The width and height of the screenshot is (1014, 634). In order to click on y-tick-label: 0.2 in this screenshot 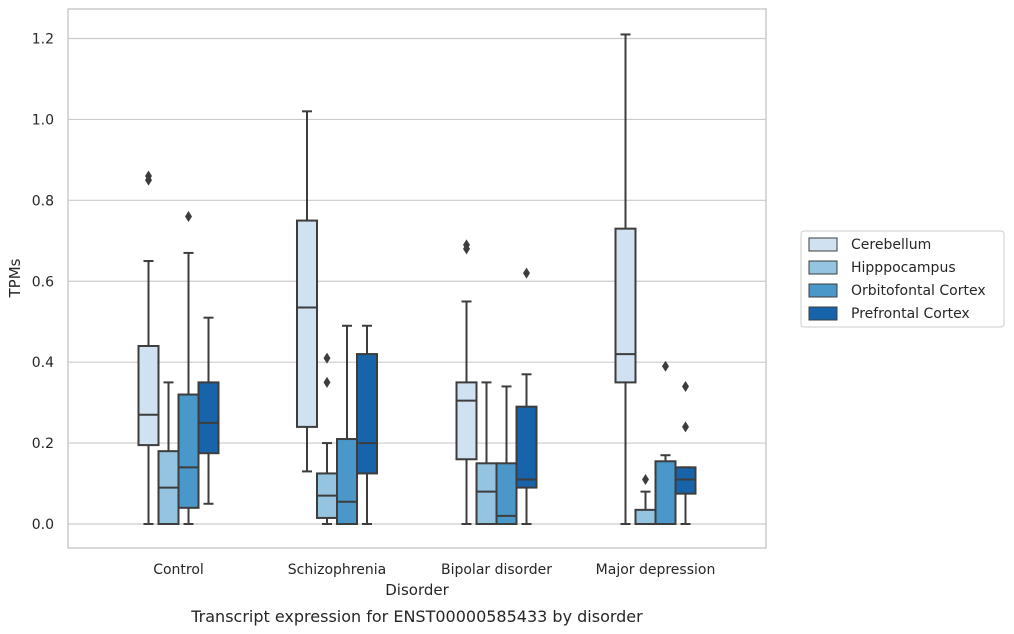, I will do `click(43, 444)`.